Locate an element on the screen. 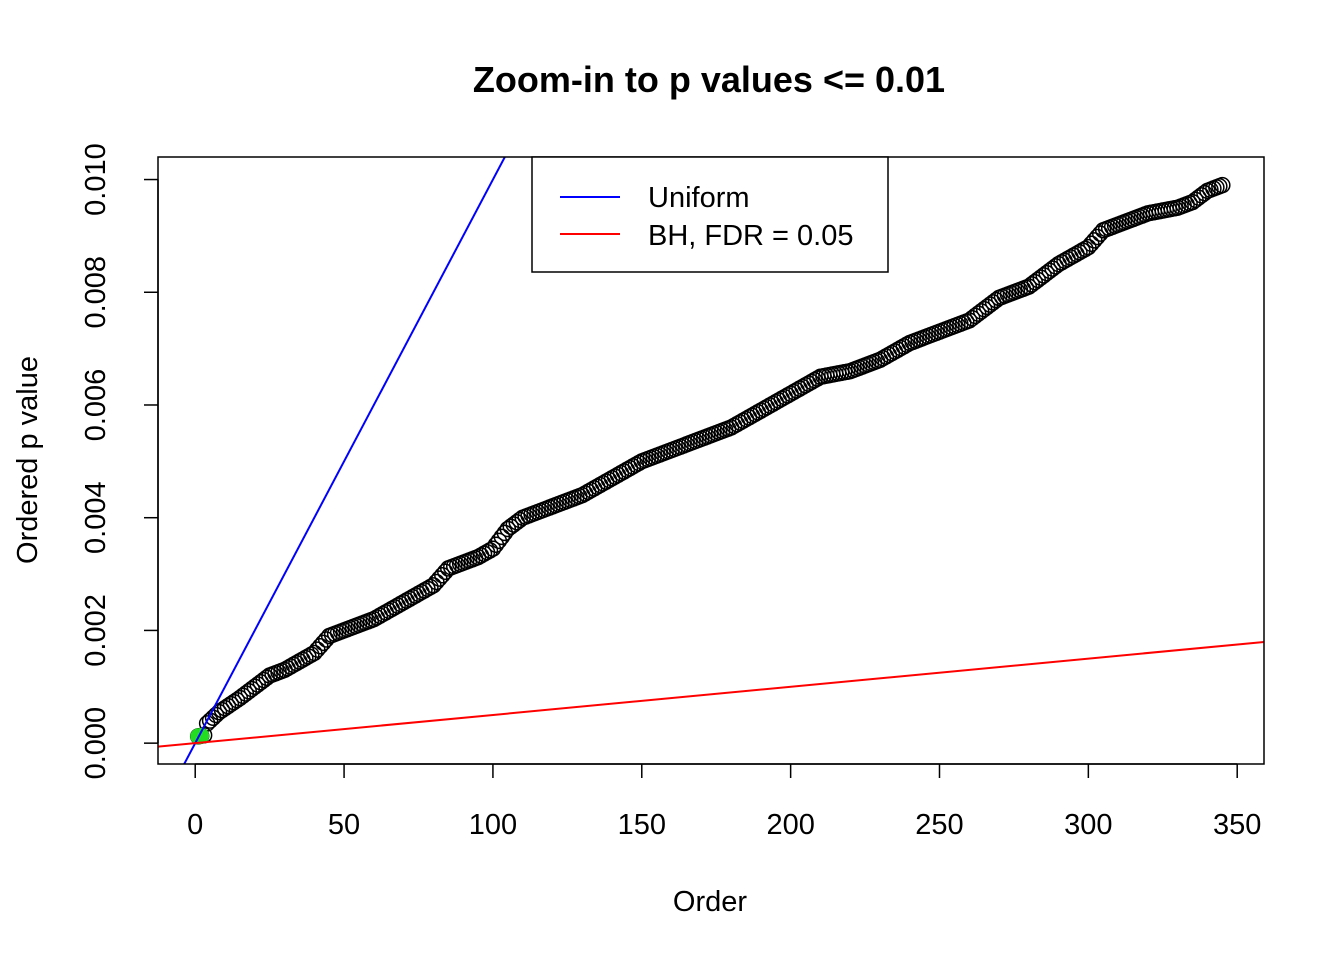 This screenshot has width=1344, height=960. x-tick-label: 150 is located at coordinates (642, 825).